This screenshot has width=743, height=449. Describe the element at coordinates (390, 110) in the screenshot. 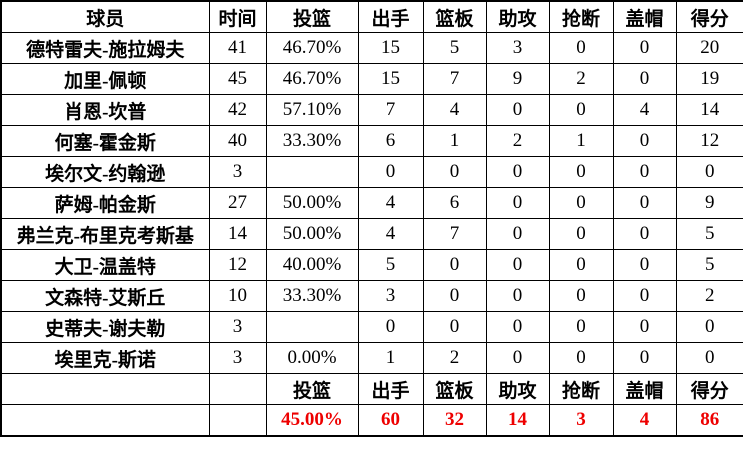

I see `stat-cell: 7` at that location.